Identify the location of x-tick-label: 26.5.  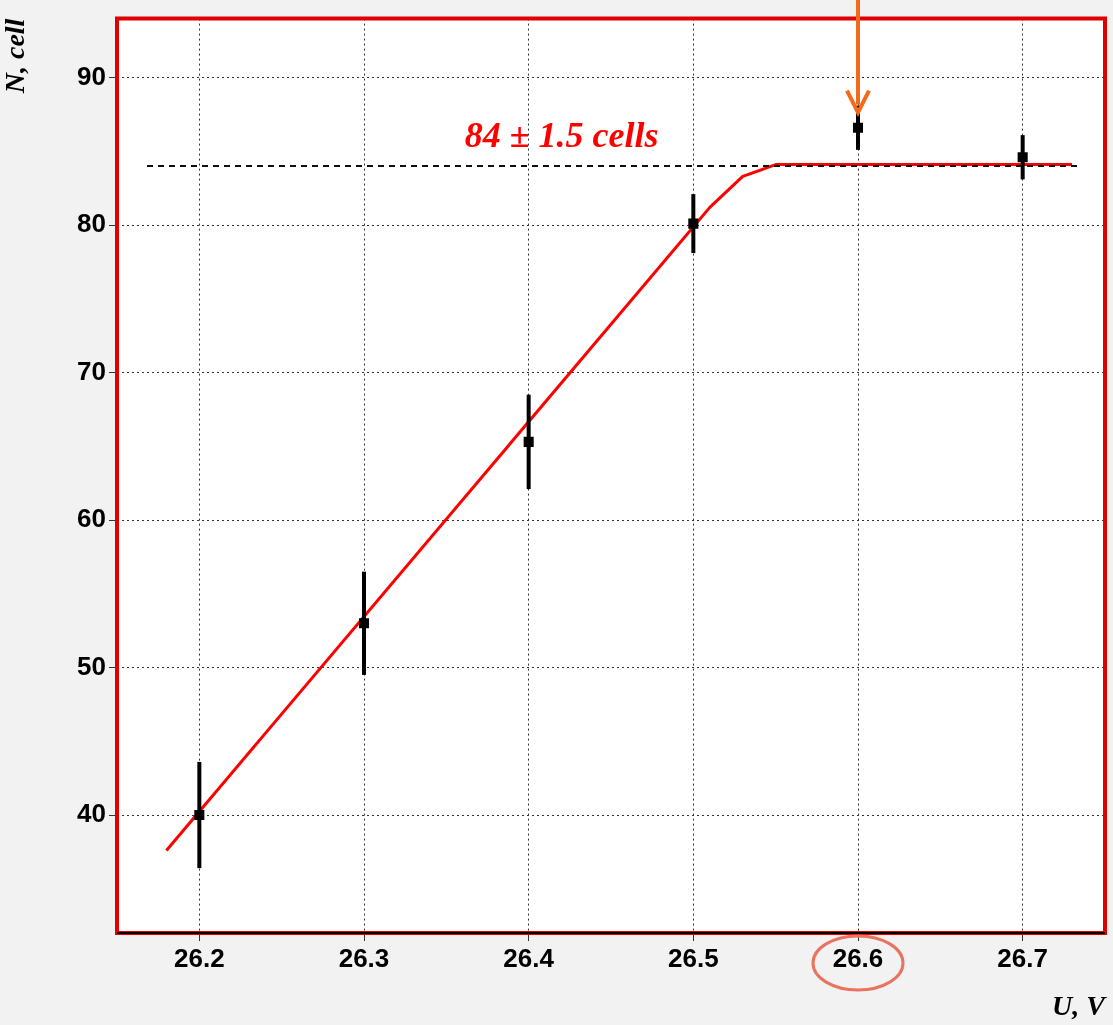
(693, 957).